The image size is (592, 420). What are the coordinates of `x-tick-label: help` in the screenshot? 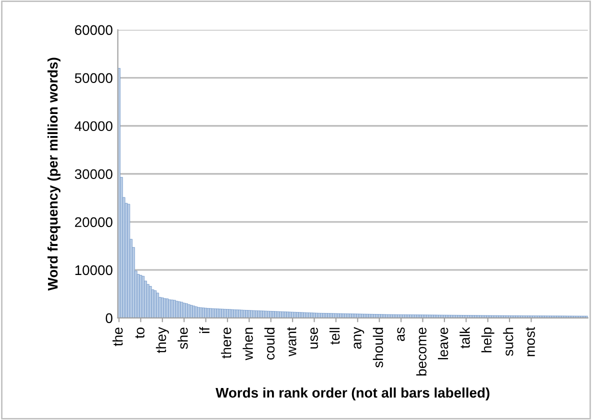 It's located at (487, 340).